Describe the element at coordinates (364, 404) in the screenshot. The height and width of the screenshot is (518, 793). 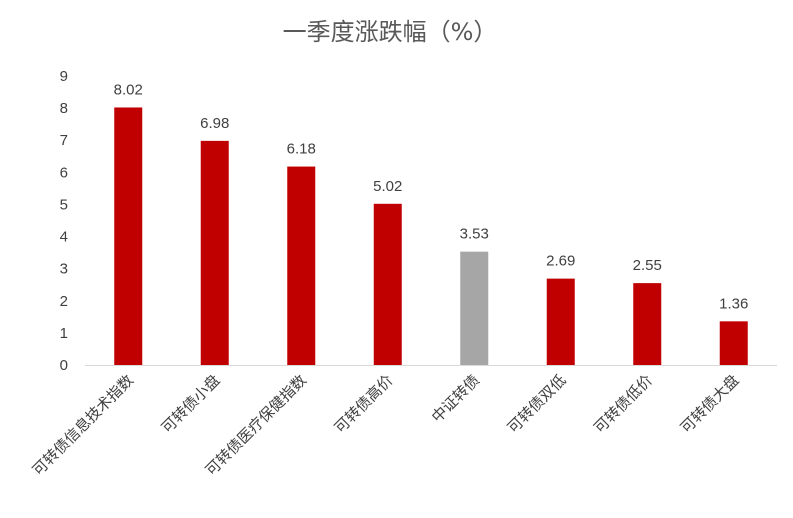
I see `x-category-label: 可转债高价` at that location.